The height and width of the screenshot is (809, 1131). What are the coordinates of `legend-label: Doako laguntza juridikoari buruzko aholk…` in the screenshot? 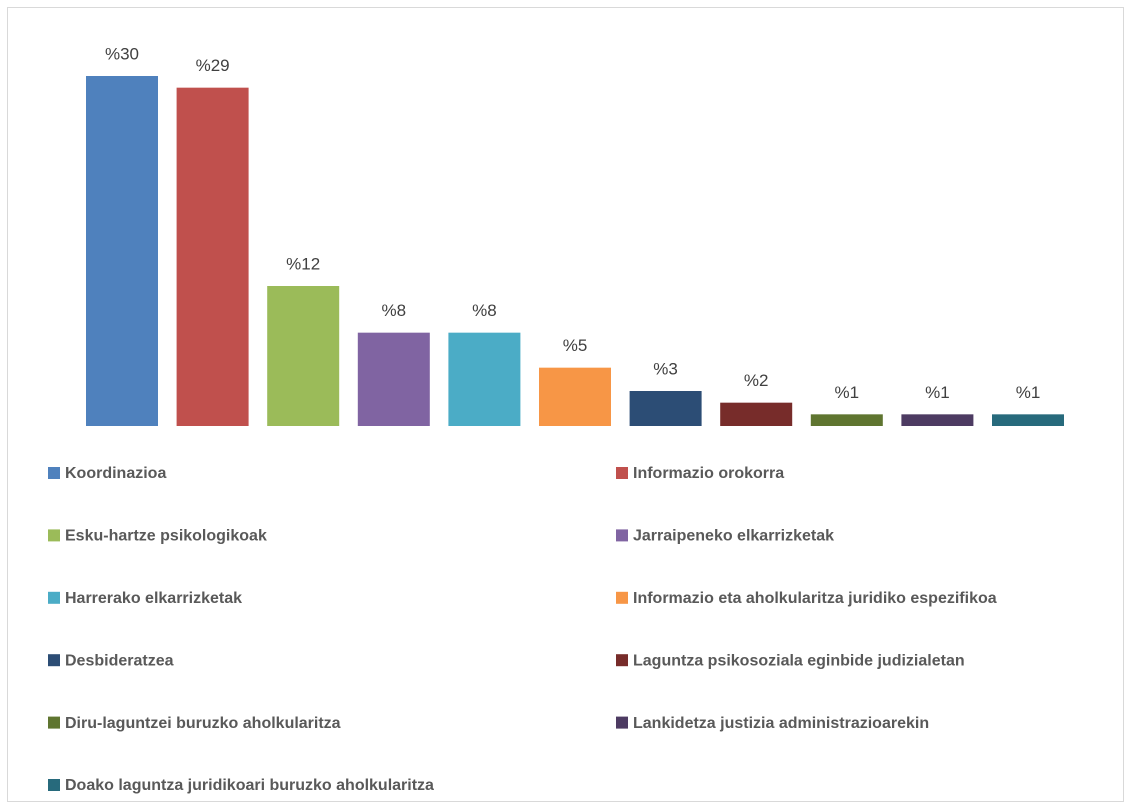 It's located at (249, 785).